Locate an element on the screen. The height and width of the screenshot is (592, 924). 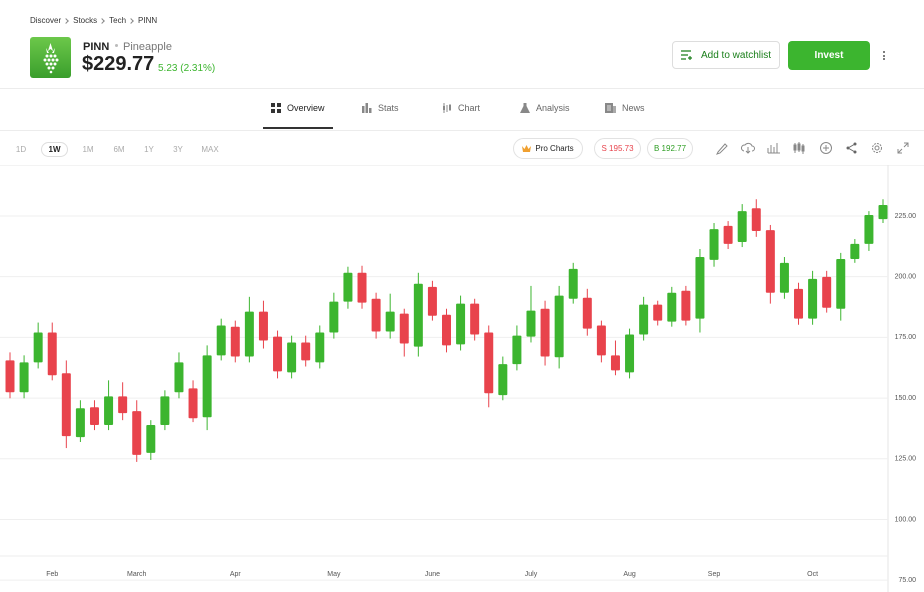
x-tick-label: July is located at coordinates (531, 574).